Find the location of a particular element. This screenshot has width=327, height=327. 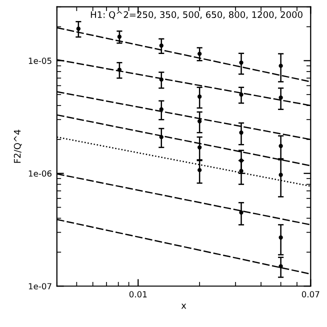

chart-title: H1: Q^2=250, 350, 500, 650, 800, 1200, 2000 is located at coordinates (196, 15).